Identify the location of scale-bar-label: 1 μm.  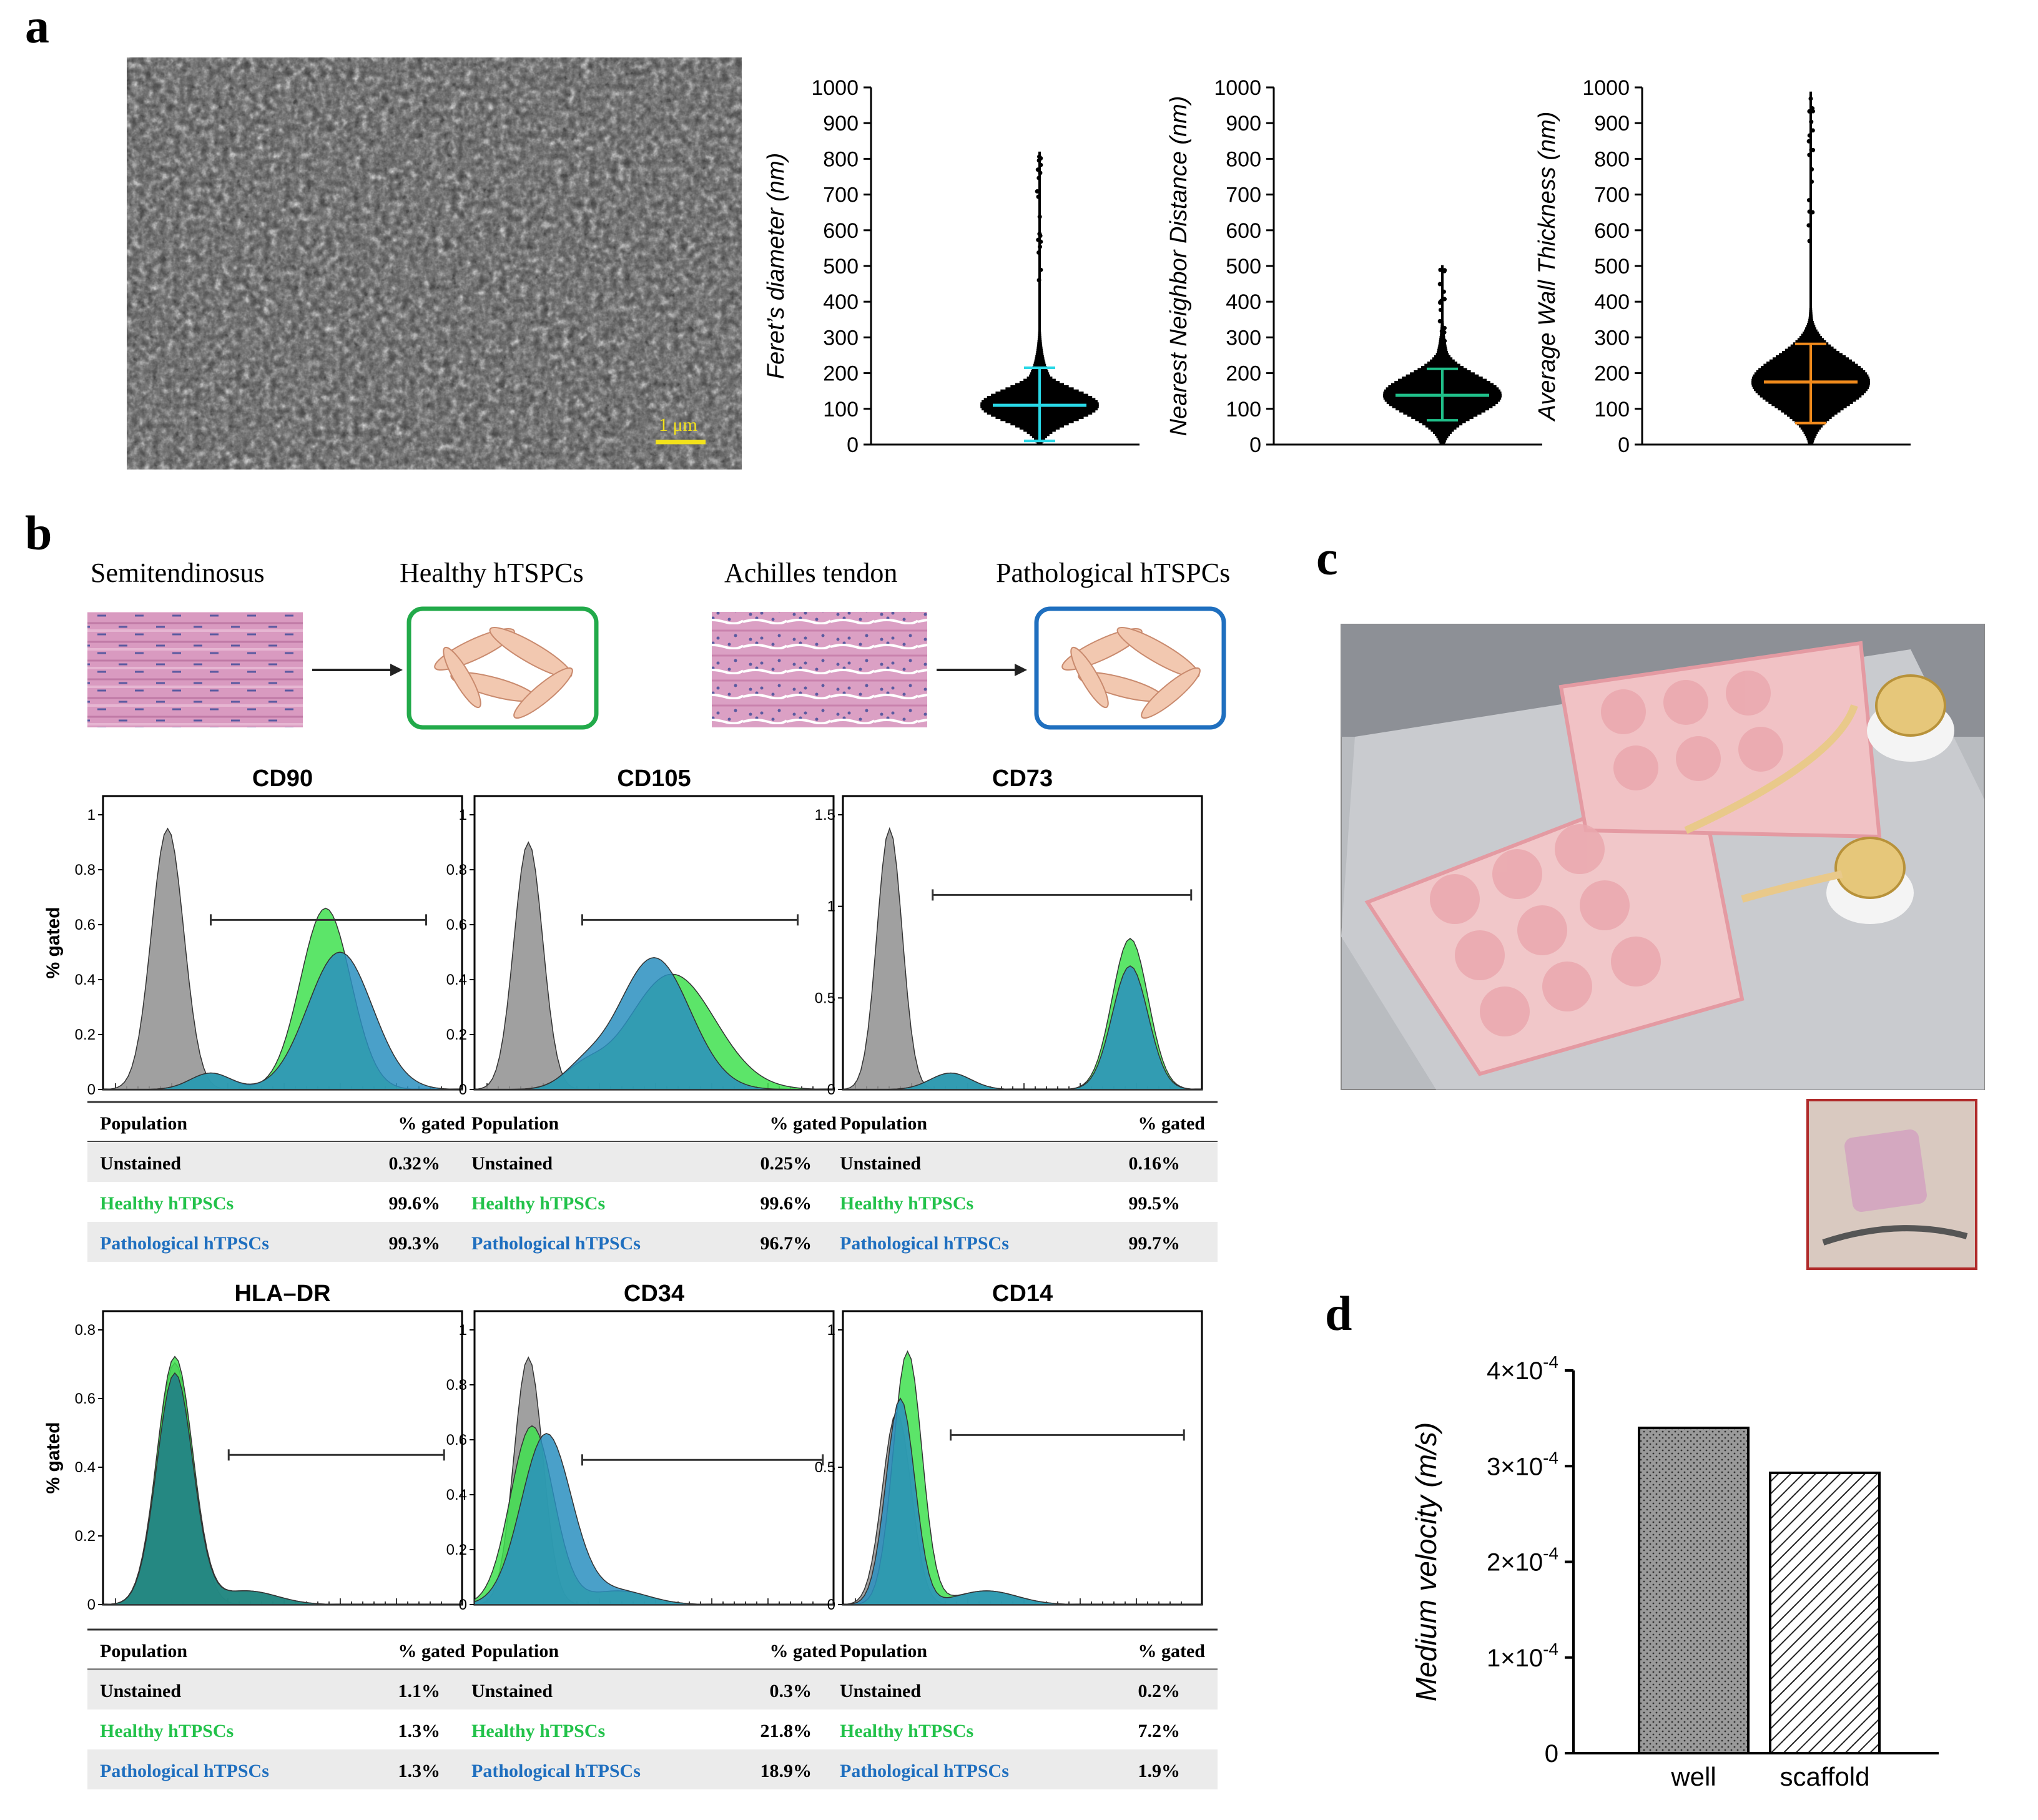
(678, 425).